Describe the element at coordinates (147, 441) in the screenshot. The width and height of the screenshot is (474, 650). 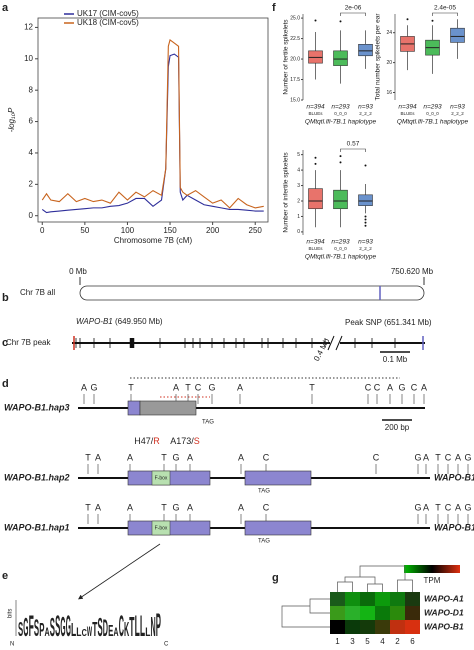
I see `mutation: H47/R` at that location.